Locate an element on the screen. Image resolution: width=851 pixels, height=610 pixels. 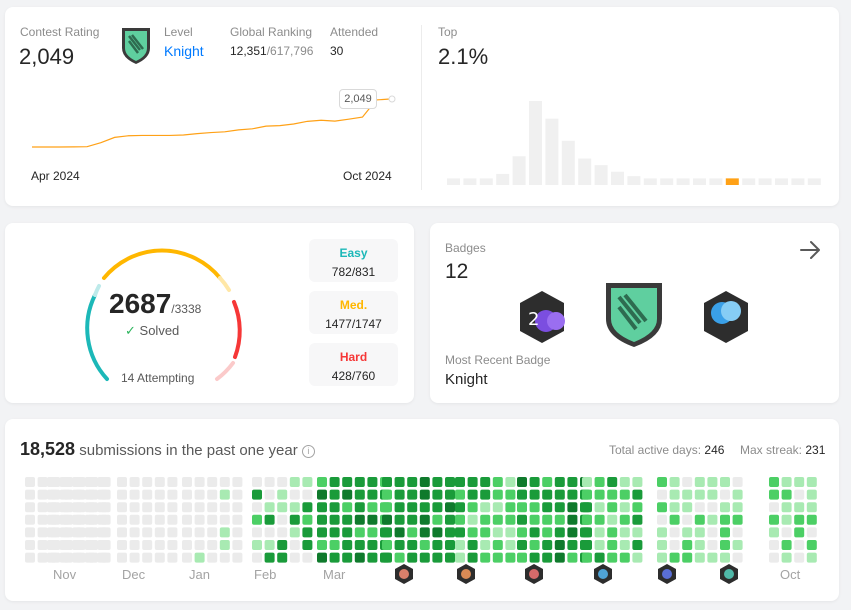
medium-stat: Med. 1477/1747 is located at coordinates (353, 312).